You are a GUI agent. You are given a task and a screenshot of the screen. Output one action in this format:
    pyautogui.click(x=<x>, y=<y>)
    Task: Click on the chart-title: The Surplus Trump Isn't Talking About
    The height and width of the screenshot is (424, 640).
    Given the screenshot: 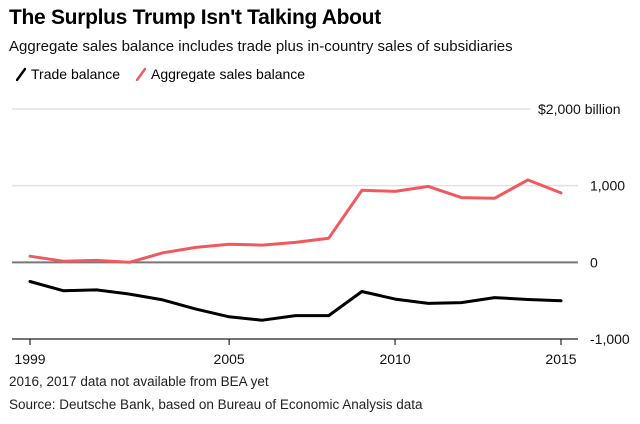 What is the action you would take?
    pyautogui.click(x=195, y=17)
    